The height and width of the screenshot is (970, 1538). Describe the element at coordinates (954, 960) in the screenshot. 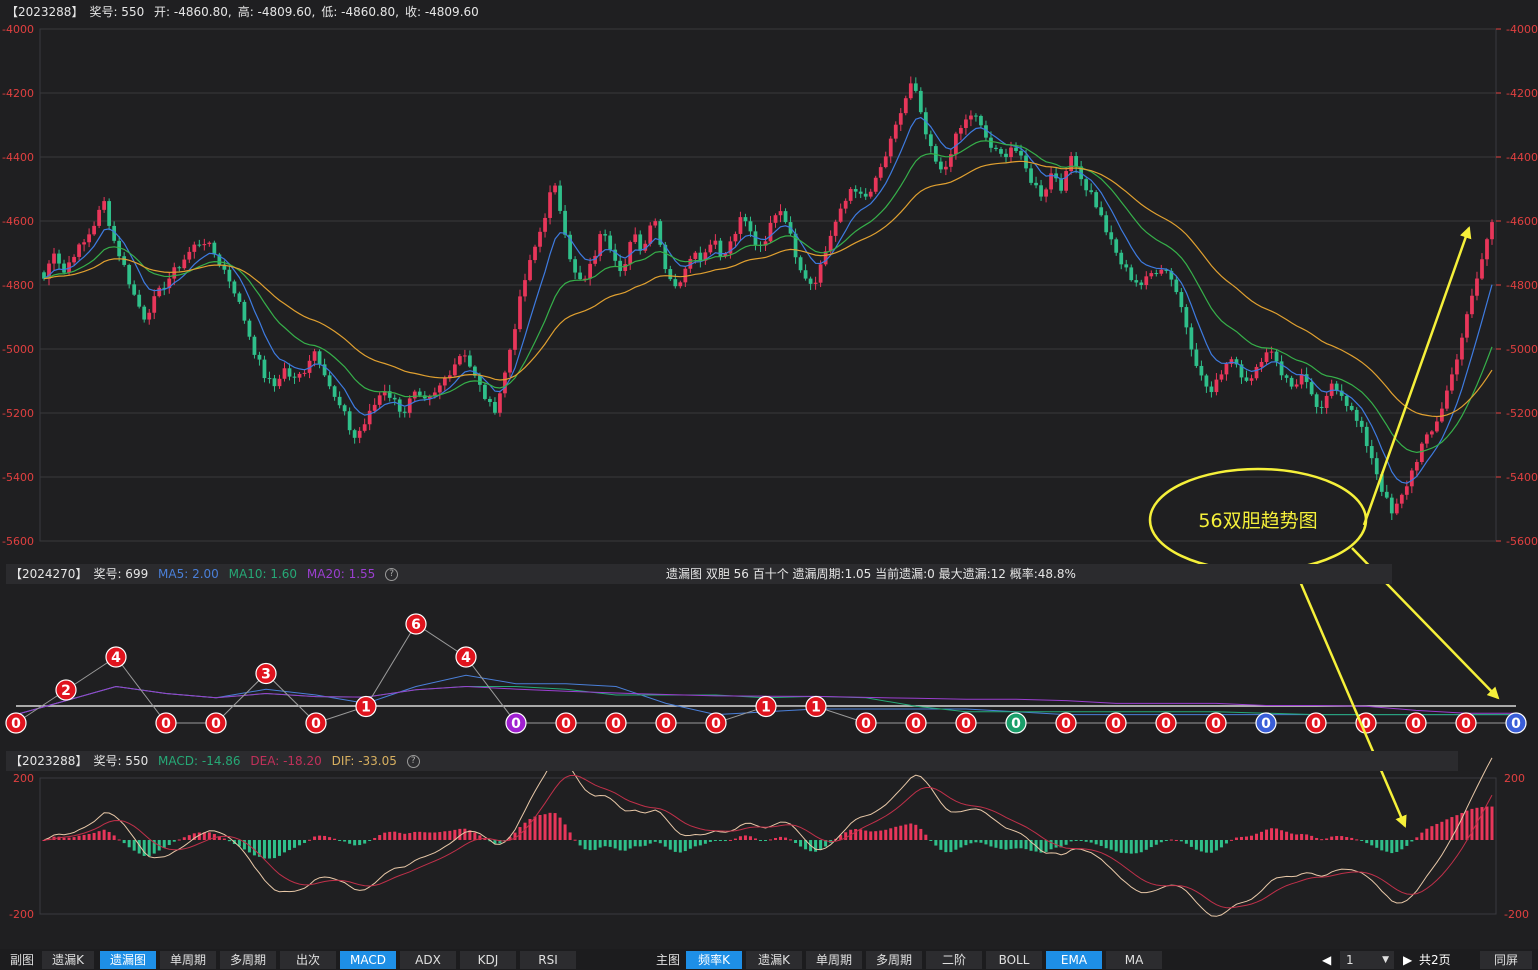

I see `main-btn-second-order: 二阶` at that location.